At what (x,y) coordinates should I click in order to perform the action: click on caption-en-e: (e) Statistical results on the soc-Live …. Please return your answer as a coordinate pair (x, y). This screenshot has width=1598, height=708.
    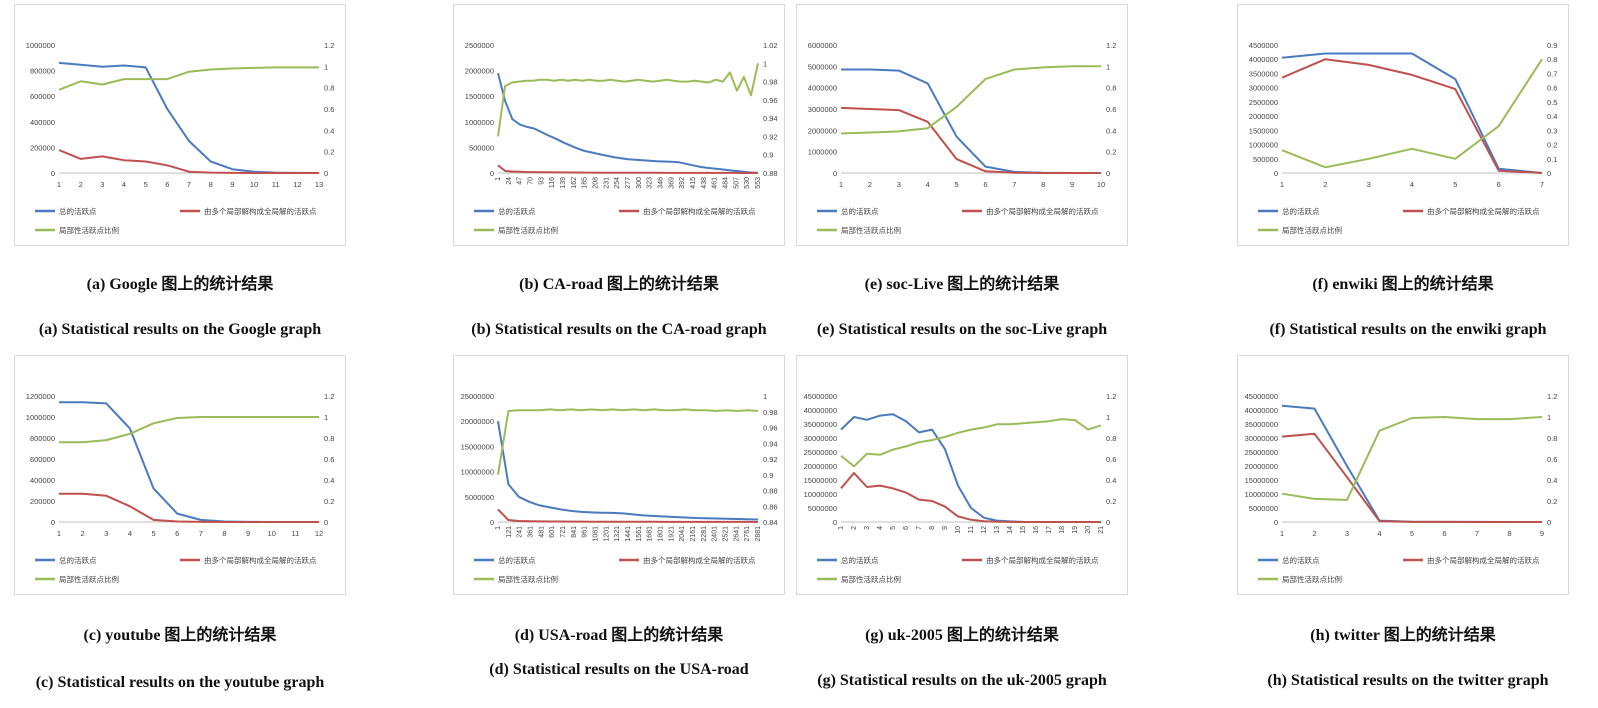
    Looking at the image, I should click on (962, 329).